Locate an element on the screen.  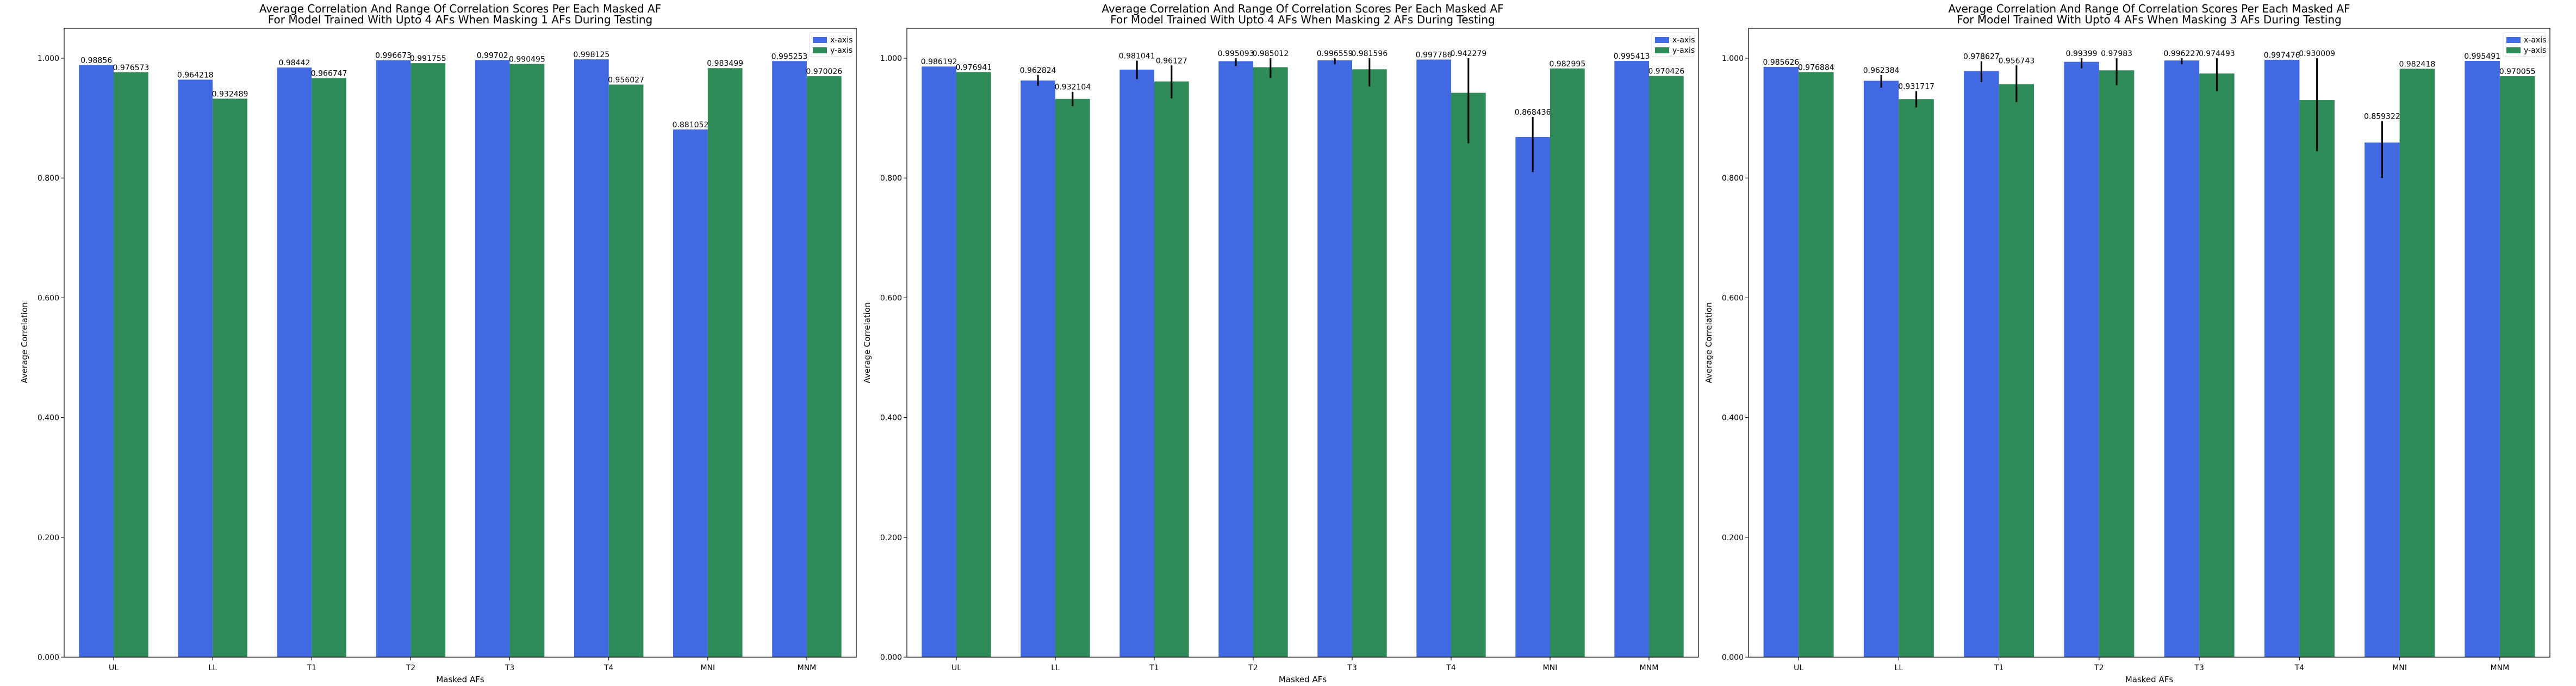
data-label-x-axis-MNM: 0.995491 is located at coordinates (2482, 56).